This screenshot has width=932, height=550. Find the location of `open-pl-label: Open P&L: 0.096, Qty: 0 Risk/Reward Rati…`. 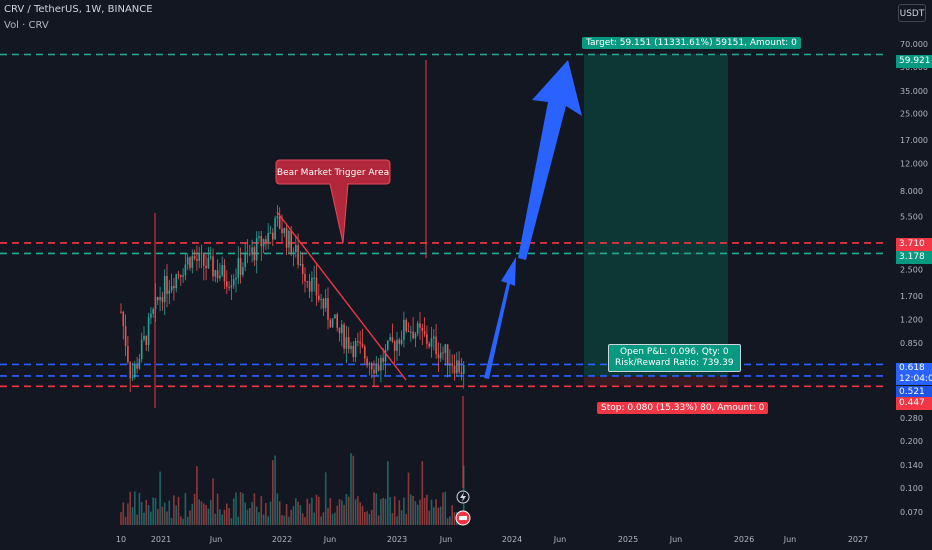

open-pl-label: Open P&L: 0.096, Qty: 0 Risk/Reward Rati… is located at coordinates (674, 358).